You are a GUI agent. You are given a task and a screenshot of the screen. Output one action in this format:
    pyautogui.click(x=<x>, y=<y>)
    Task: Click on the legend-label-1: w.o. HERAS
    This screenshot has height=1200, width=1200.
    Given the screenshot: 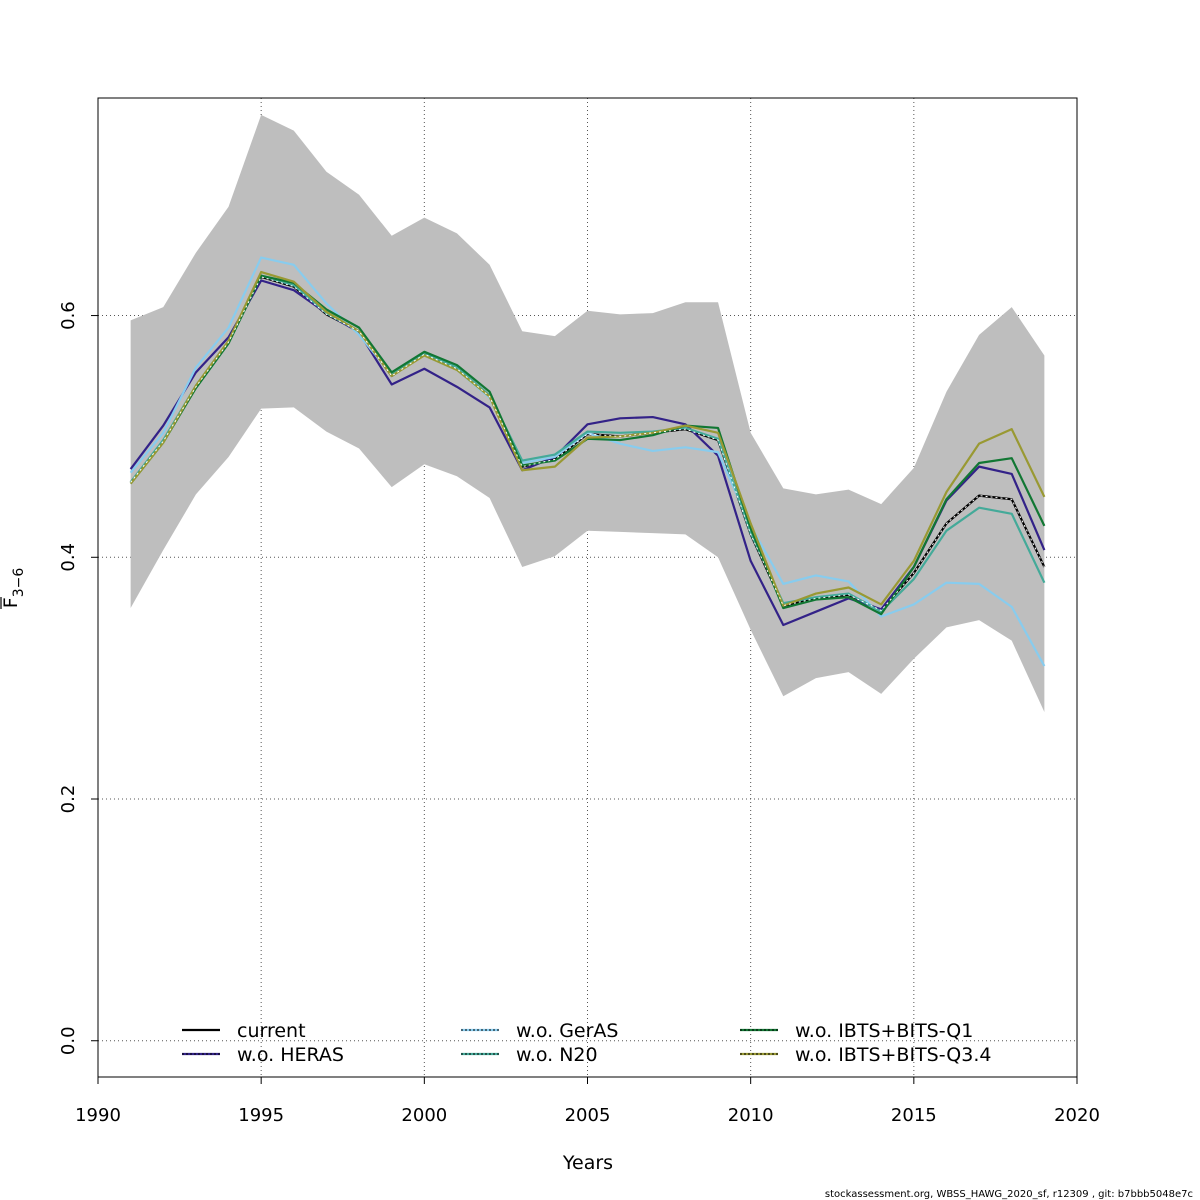 What is the action you would take?
    pyautogui.click(x=290, y=1055)
    